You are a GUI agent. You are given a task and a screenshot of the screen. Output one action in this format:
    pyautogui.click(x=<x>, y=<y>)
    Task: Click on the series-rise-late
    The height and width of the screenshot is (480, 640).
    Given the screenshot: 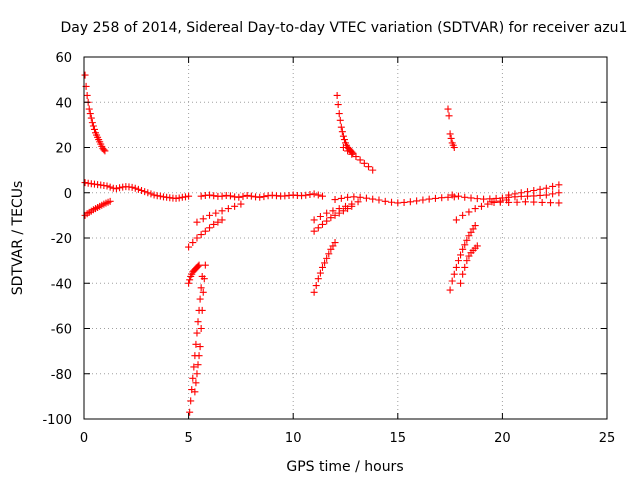 What is the action you would take?
    pyautogui.click(x=534, y=190)
    